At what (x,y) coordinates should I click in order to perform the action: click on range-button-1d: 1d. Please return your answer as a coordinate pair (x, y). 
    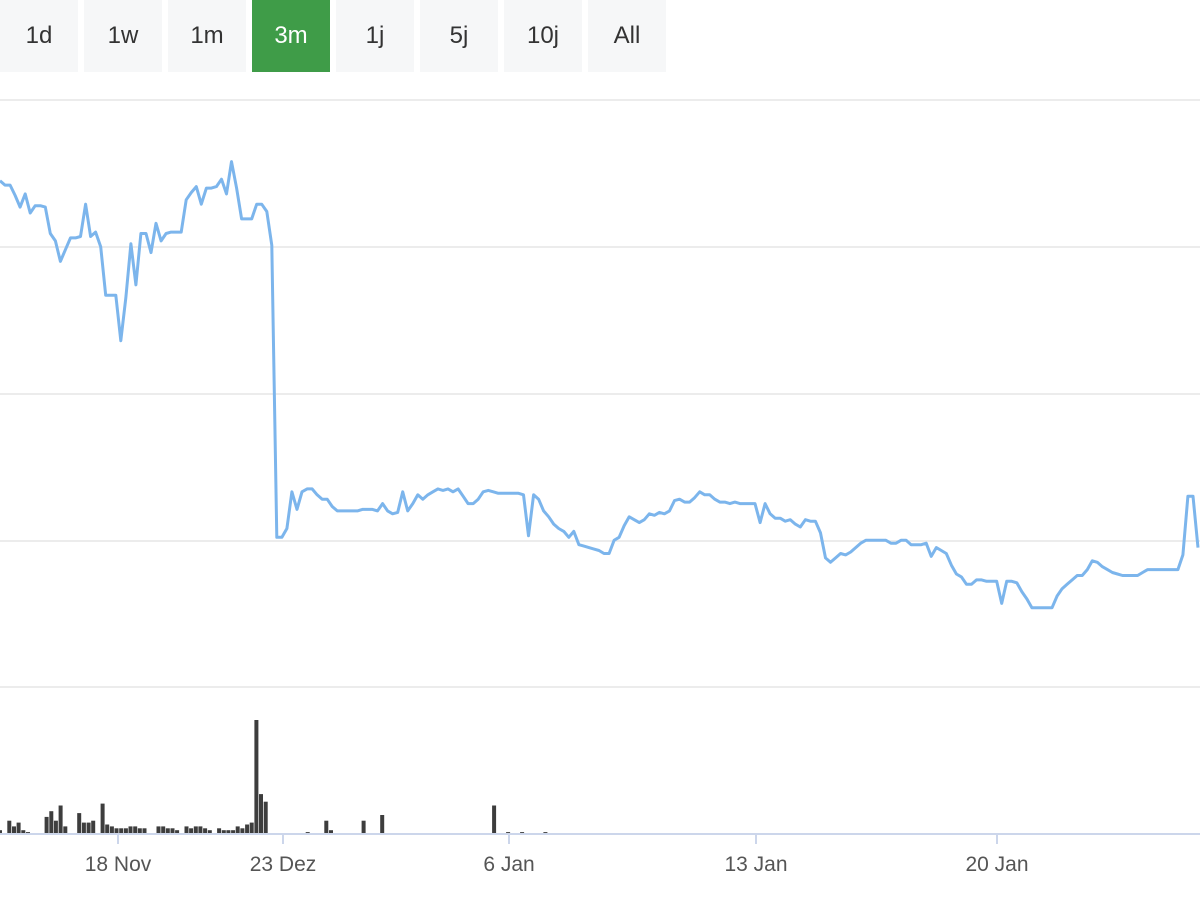
    Looking at the image, I should click on (39, 36).